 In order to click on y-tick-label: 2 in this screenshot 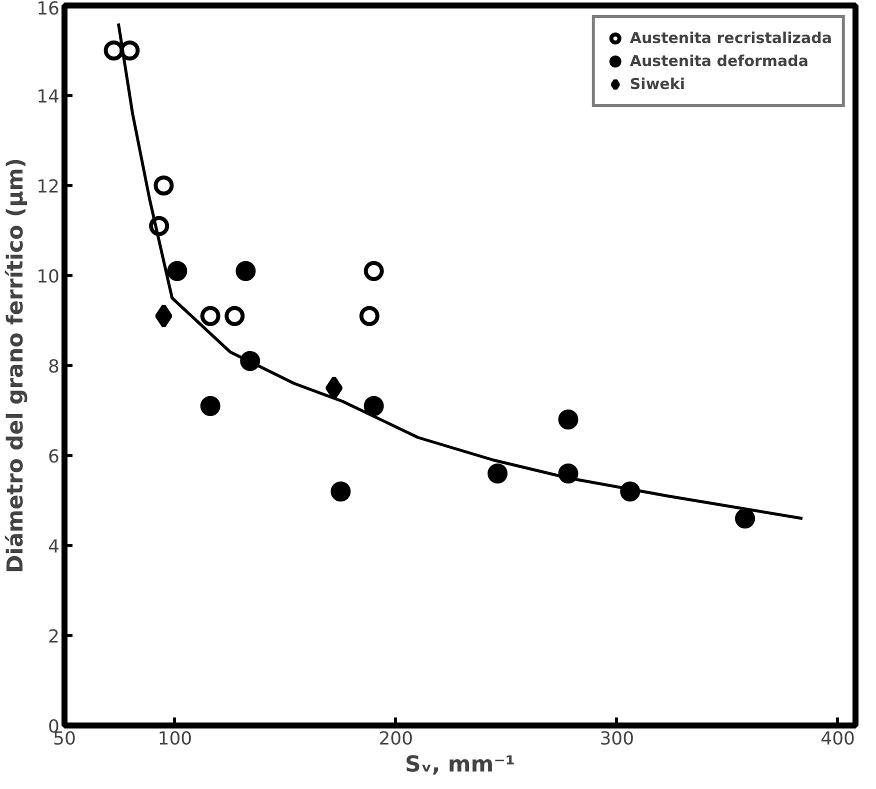, I will do `click(54, 637)`.